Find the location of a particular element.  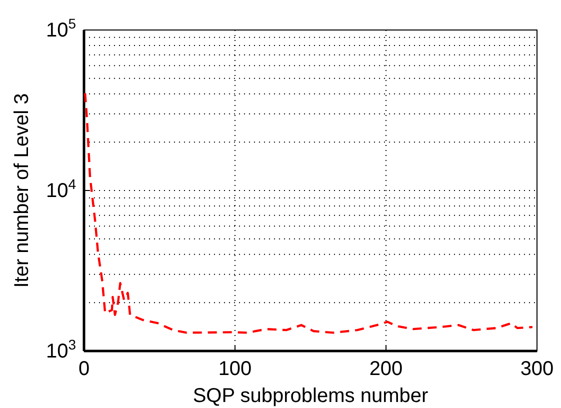

x-tick-label: 100 is located at coordinates (235, 369).